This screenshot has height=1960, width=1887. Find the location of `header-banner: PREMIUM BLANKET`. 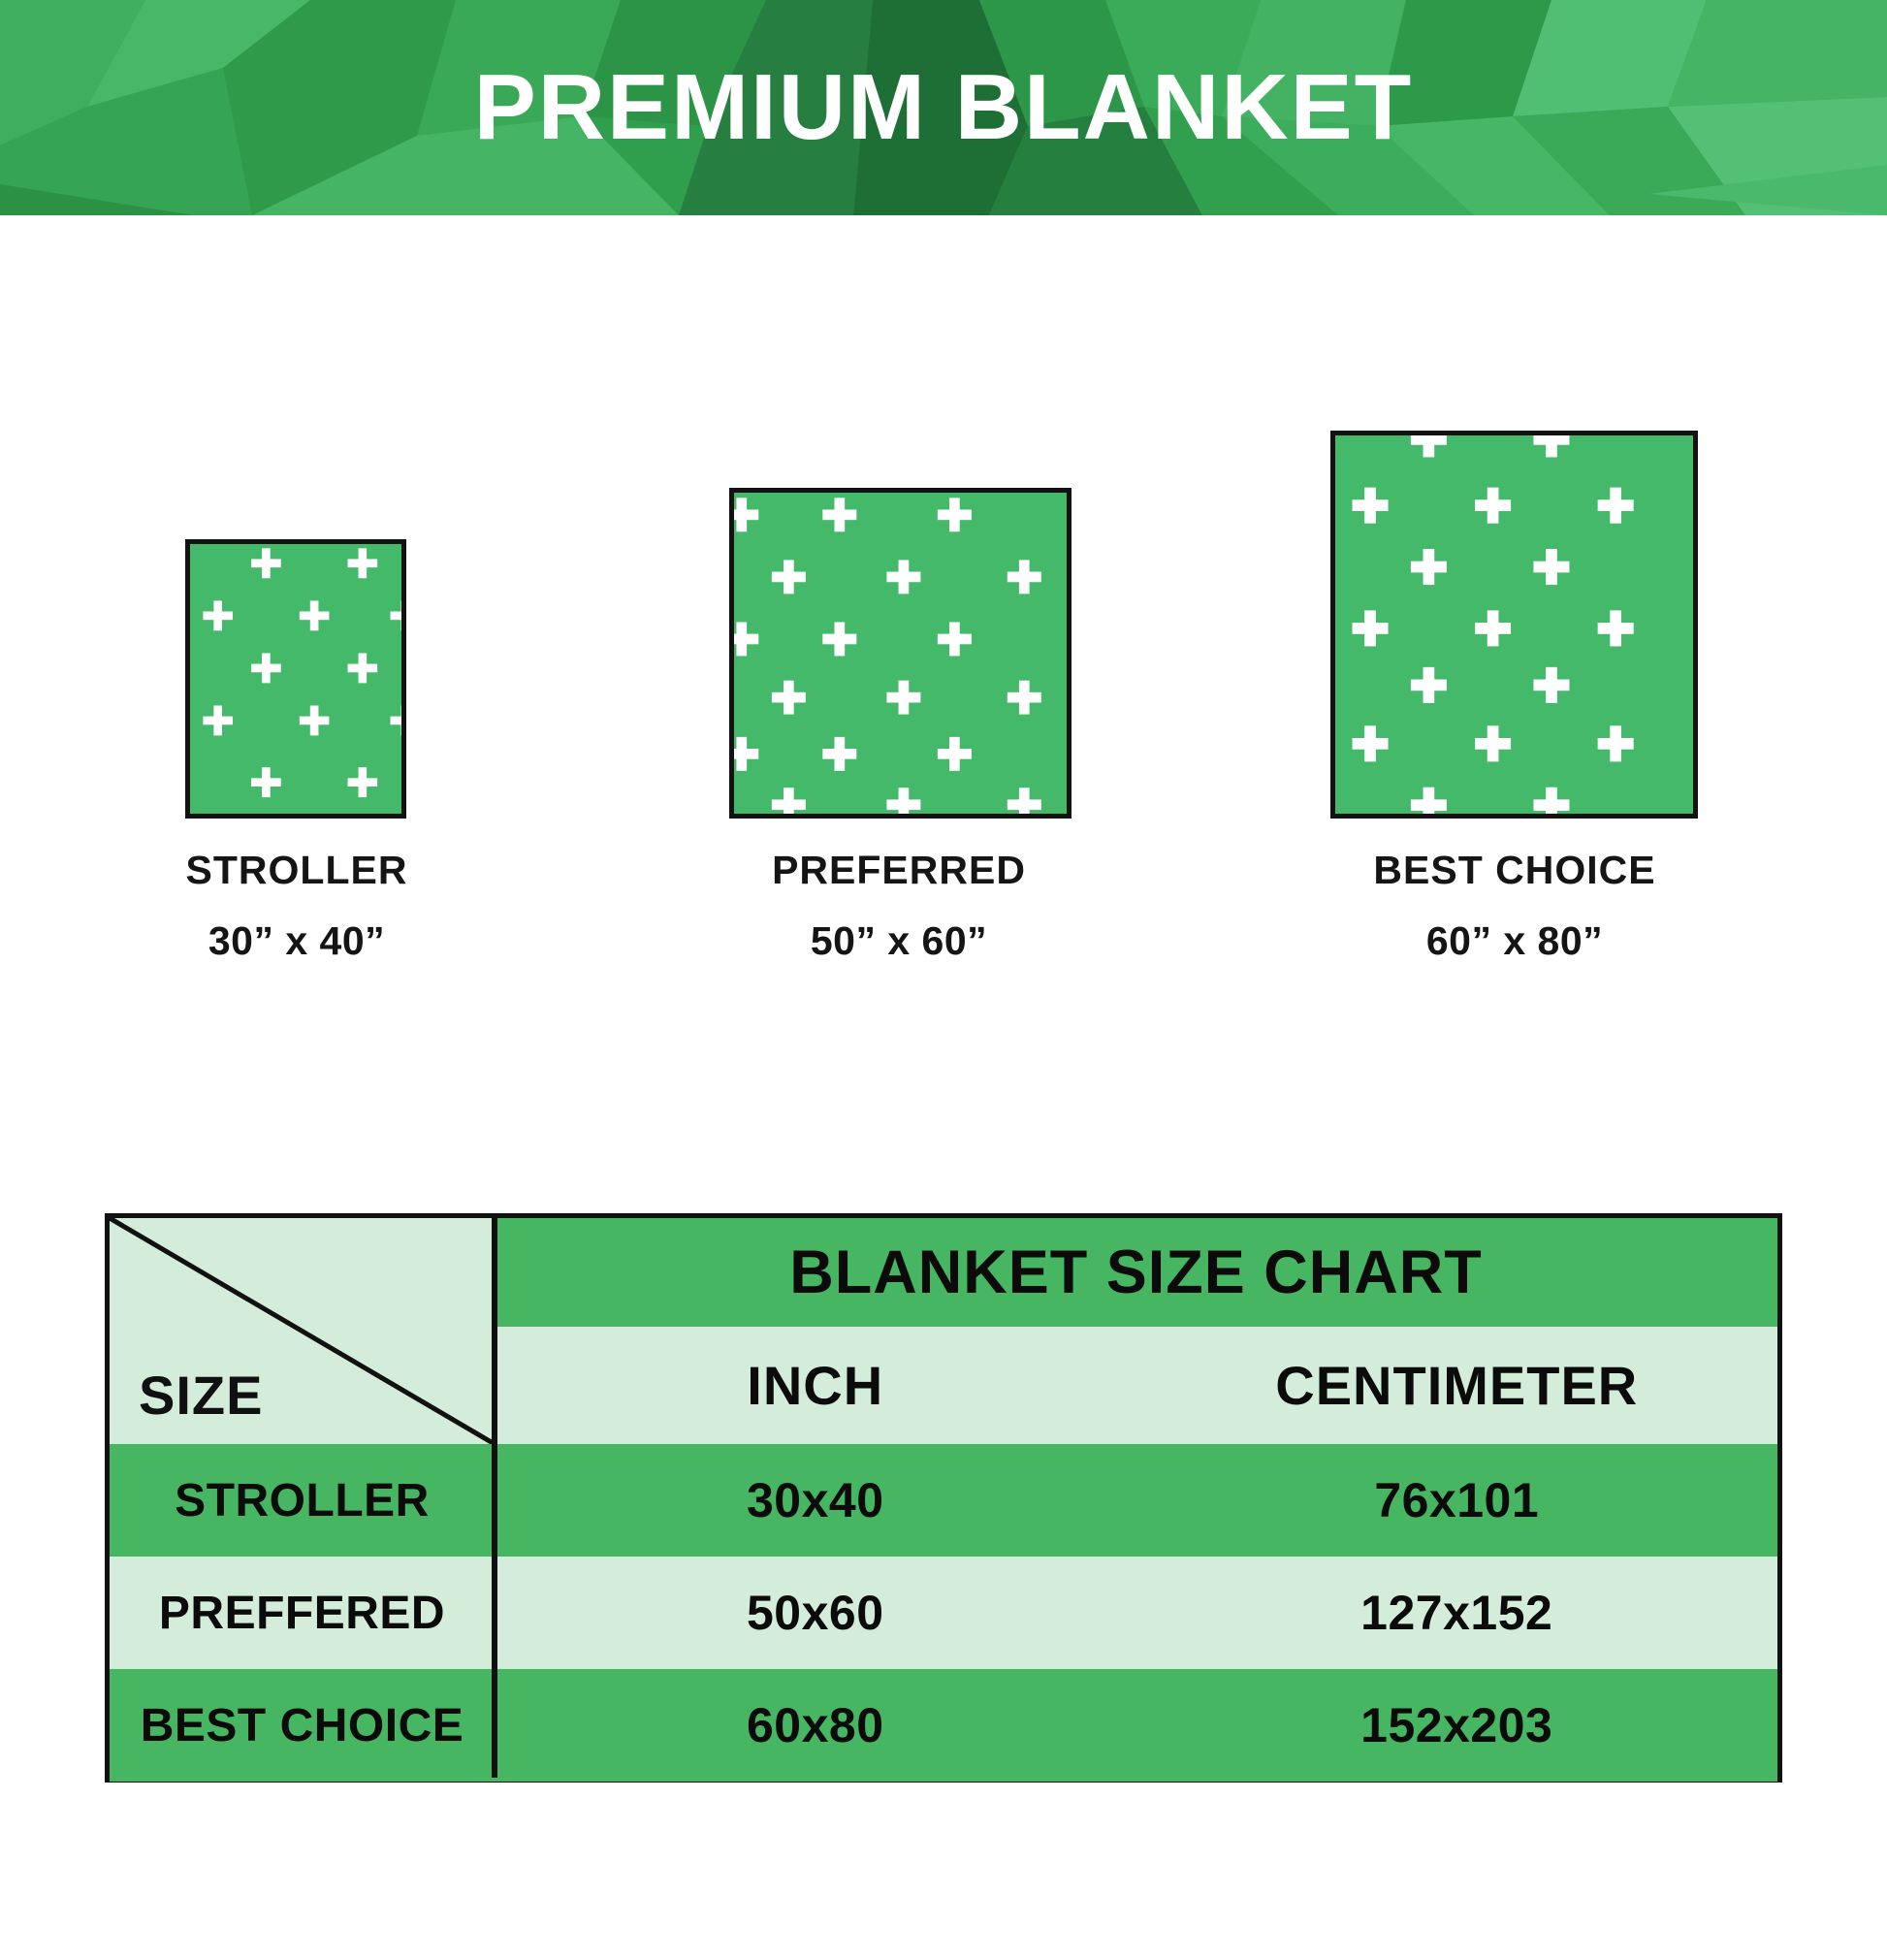

header-banner: PREMIUM BLANKET is located at coordinates (943, 107).